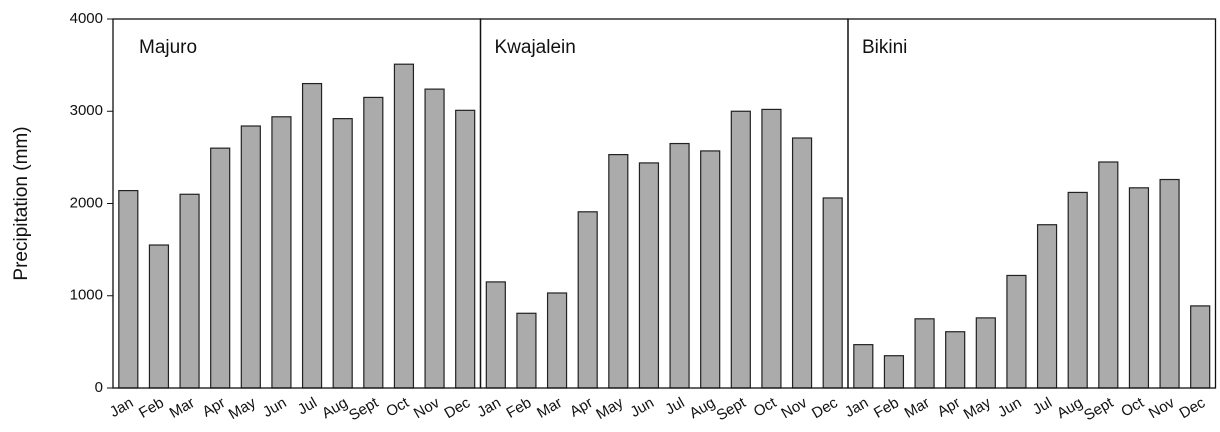  What do you see at coordinates (99, 387) in the screenshot?
I see `y-tick-label: 0` at bounding box center [99, 387].